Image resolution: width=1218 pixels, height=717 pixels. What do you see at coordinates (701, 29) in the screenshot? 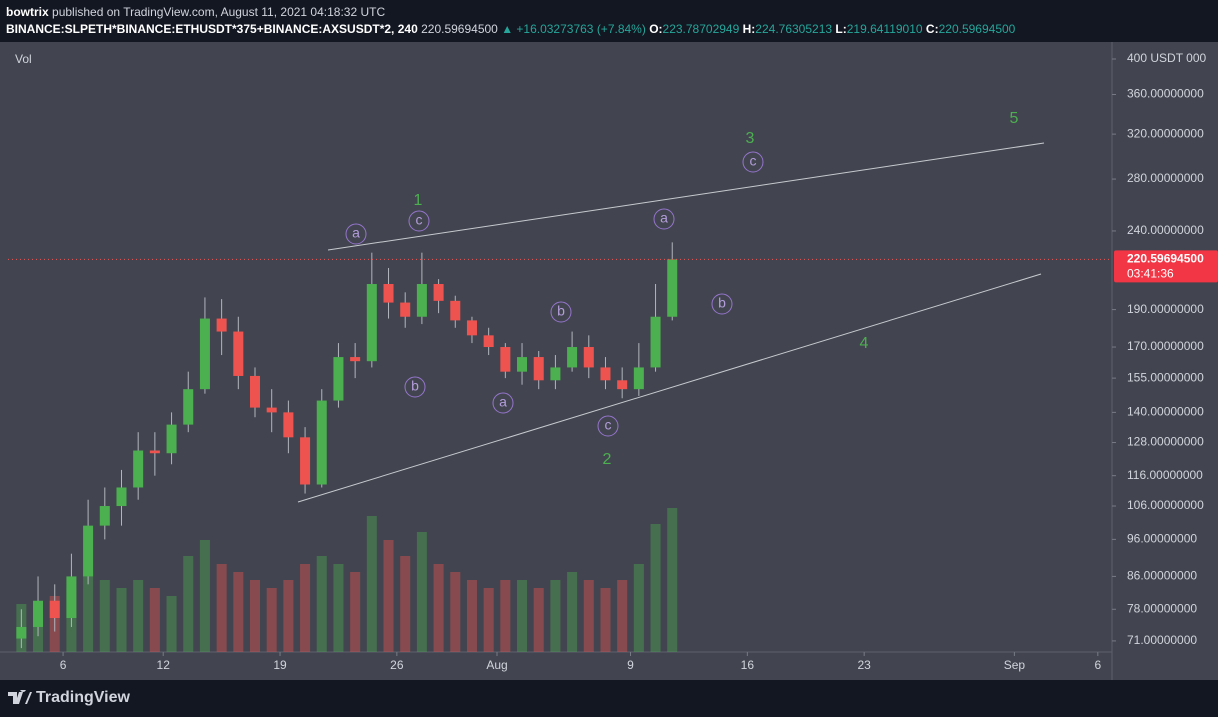
I see `ohlc-value: 223.78702949` at bounding box center [701, 29].